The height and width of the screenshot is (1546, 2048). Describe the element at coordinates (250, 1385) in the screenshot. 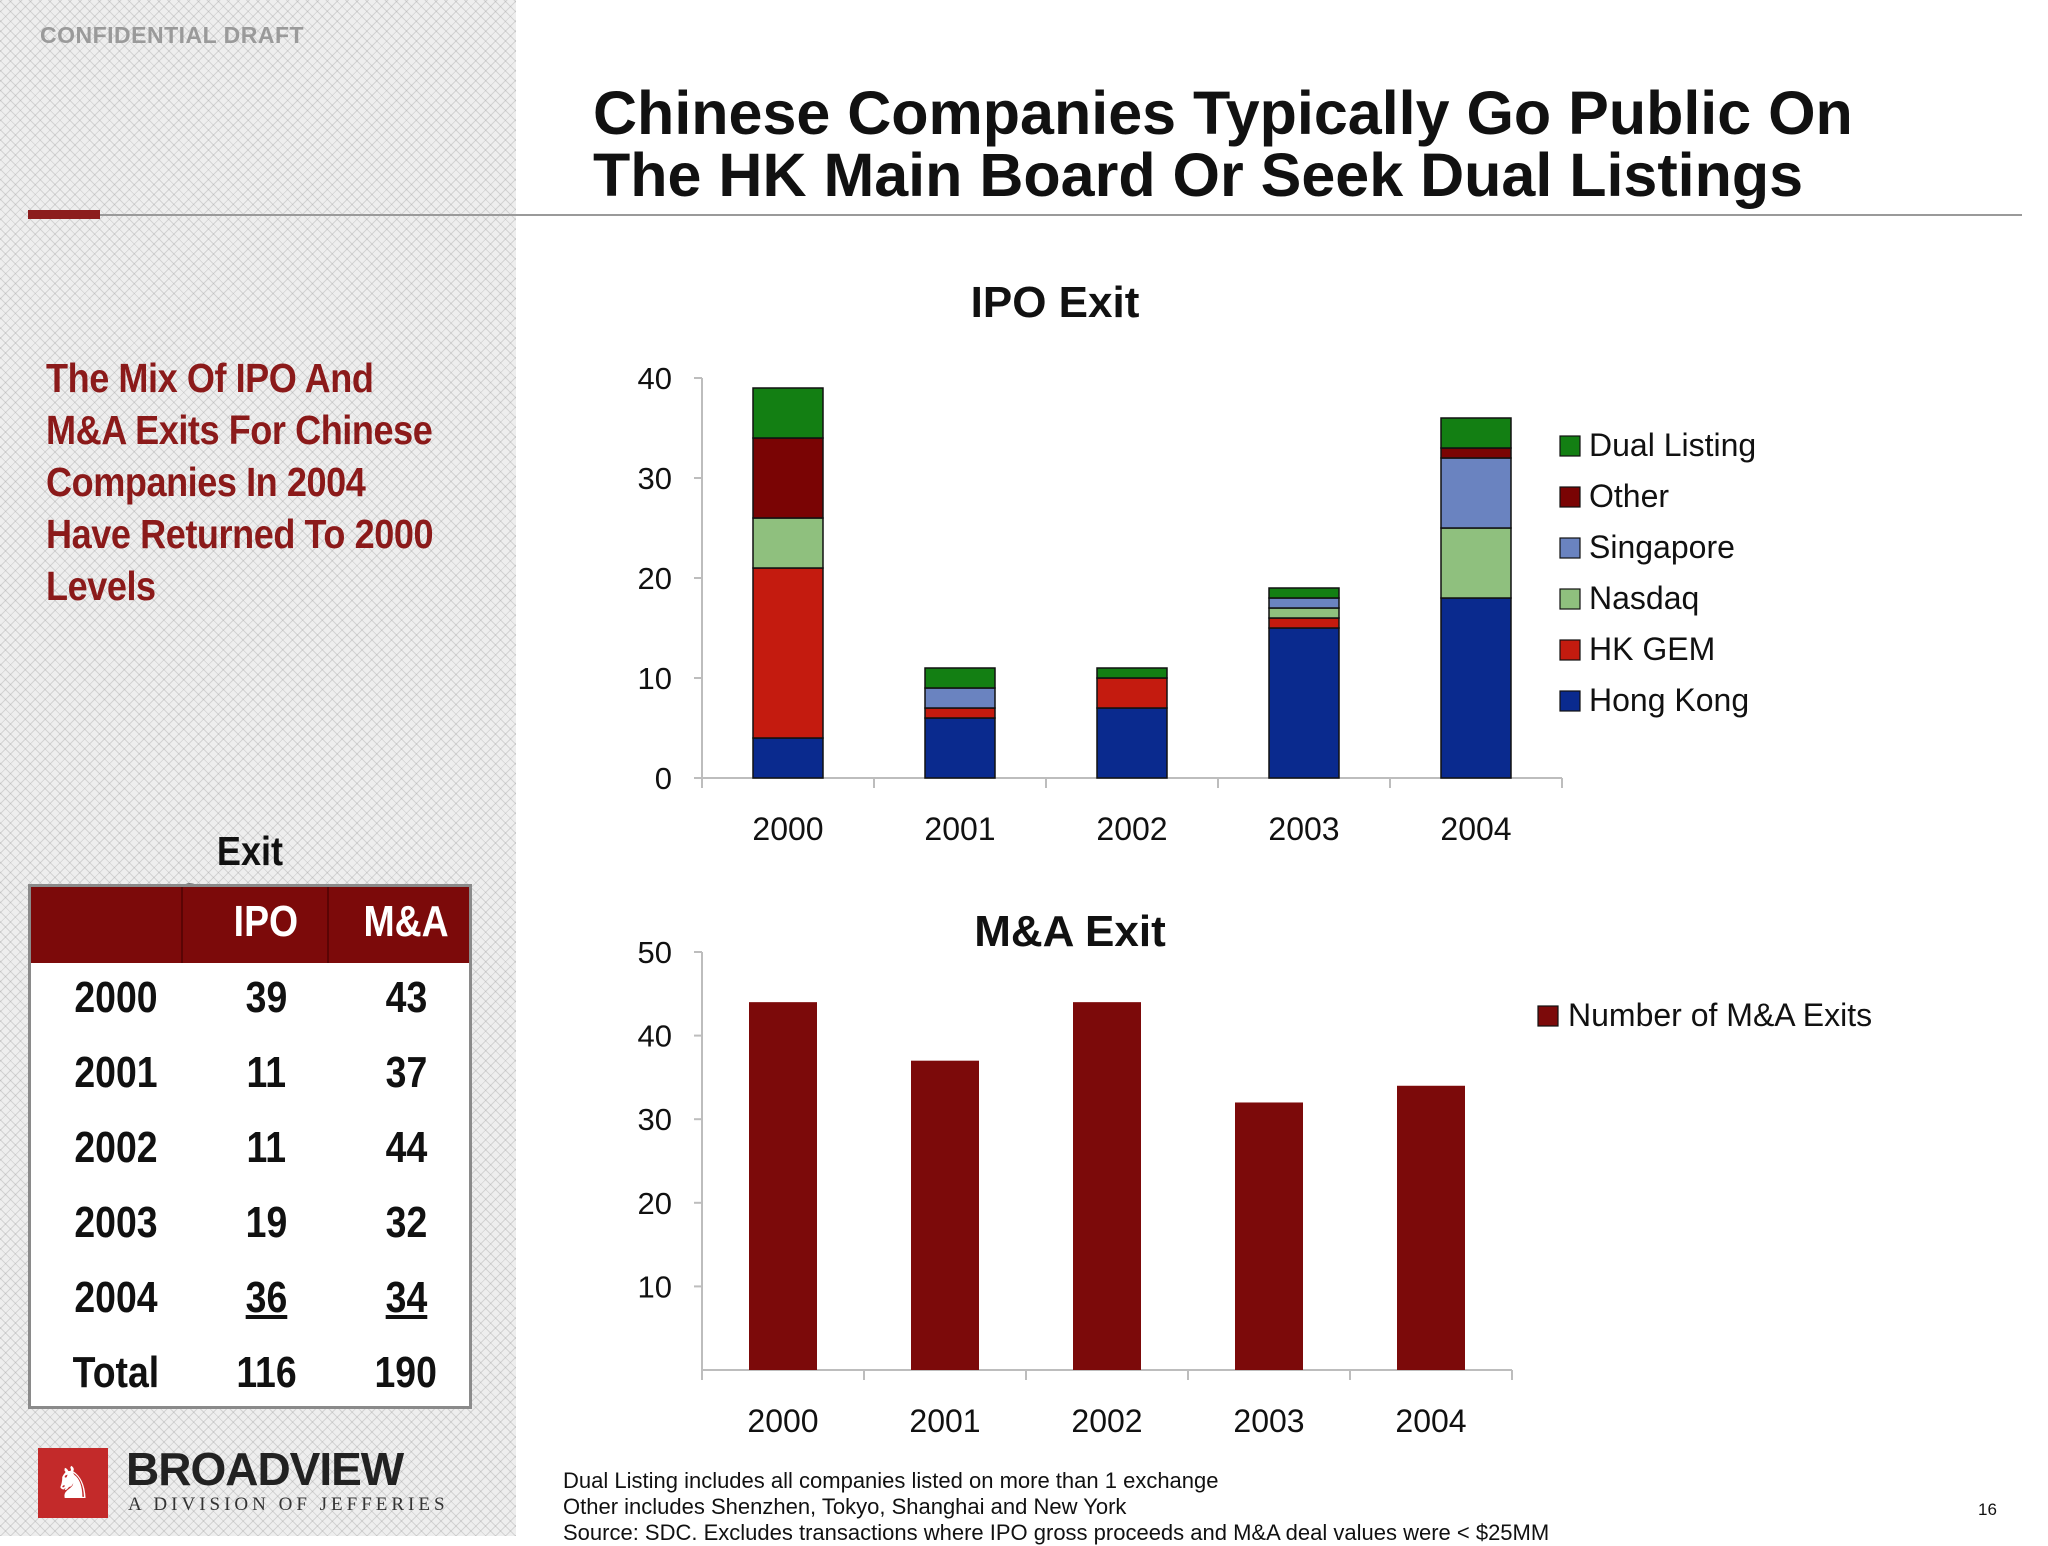

I see `table-total-row: Total 116 190` at that location.